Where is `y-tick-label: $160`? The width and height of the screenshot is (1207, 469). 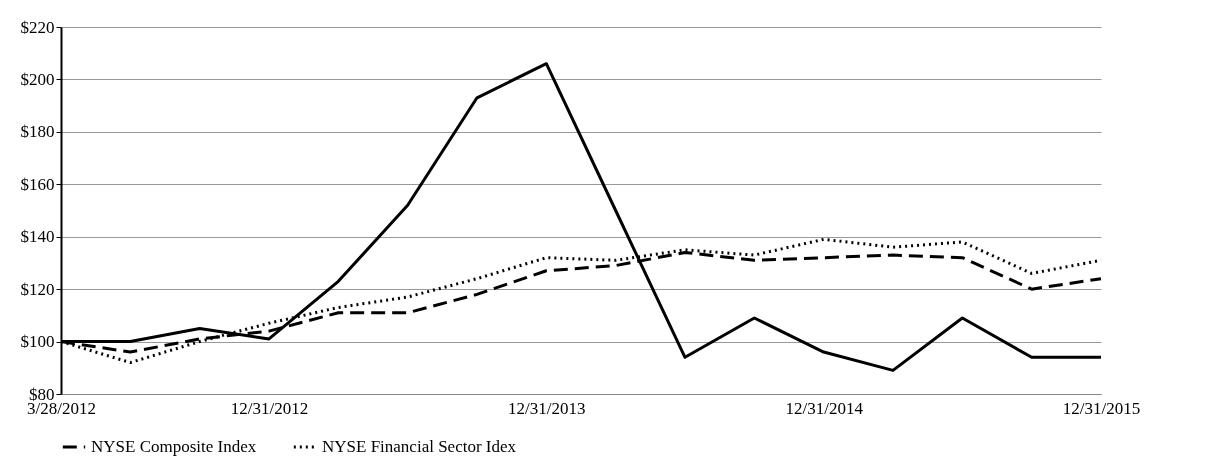
y-tick-label: $160 is located at coordinates (37, 184).